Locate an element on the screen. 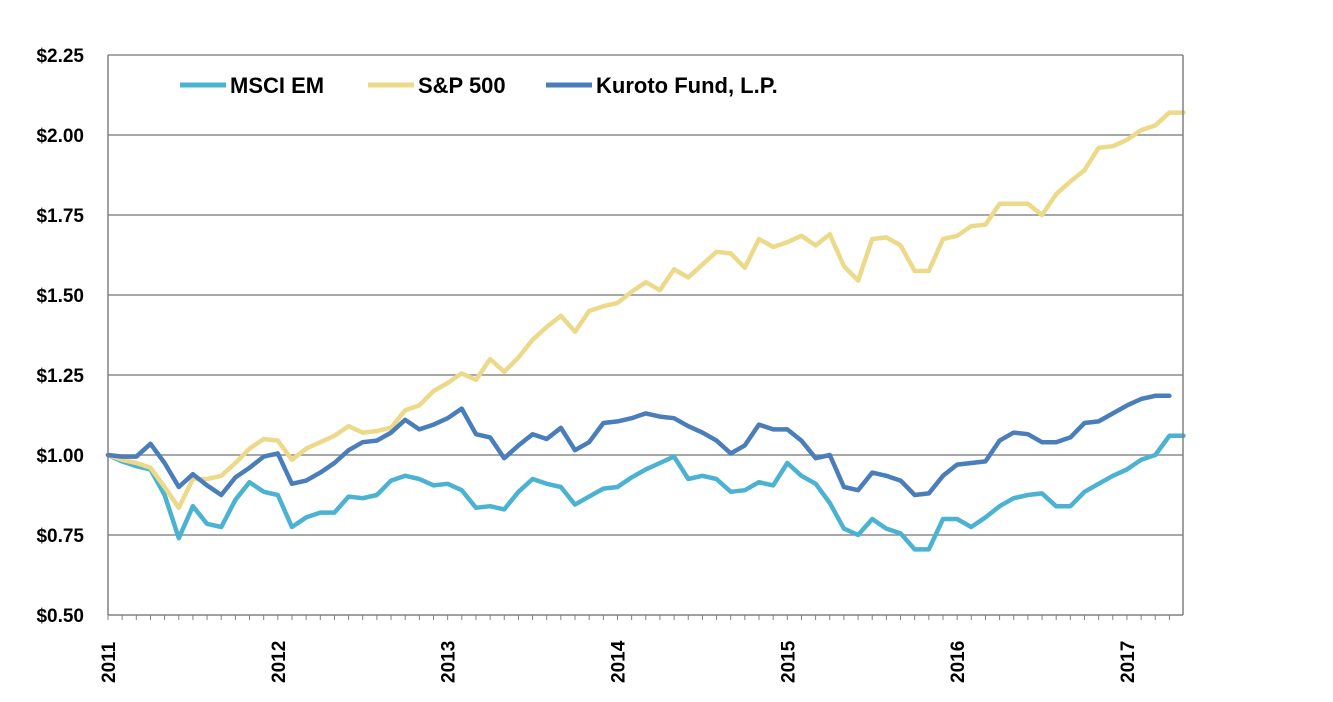 Image resolution: width=1333 pixels, height=702 pixels. y-tick-label: $0.75 is located at coordinates (60, 536).